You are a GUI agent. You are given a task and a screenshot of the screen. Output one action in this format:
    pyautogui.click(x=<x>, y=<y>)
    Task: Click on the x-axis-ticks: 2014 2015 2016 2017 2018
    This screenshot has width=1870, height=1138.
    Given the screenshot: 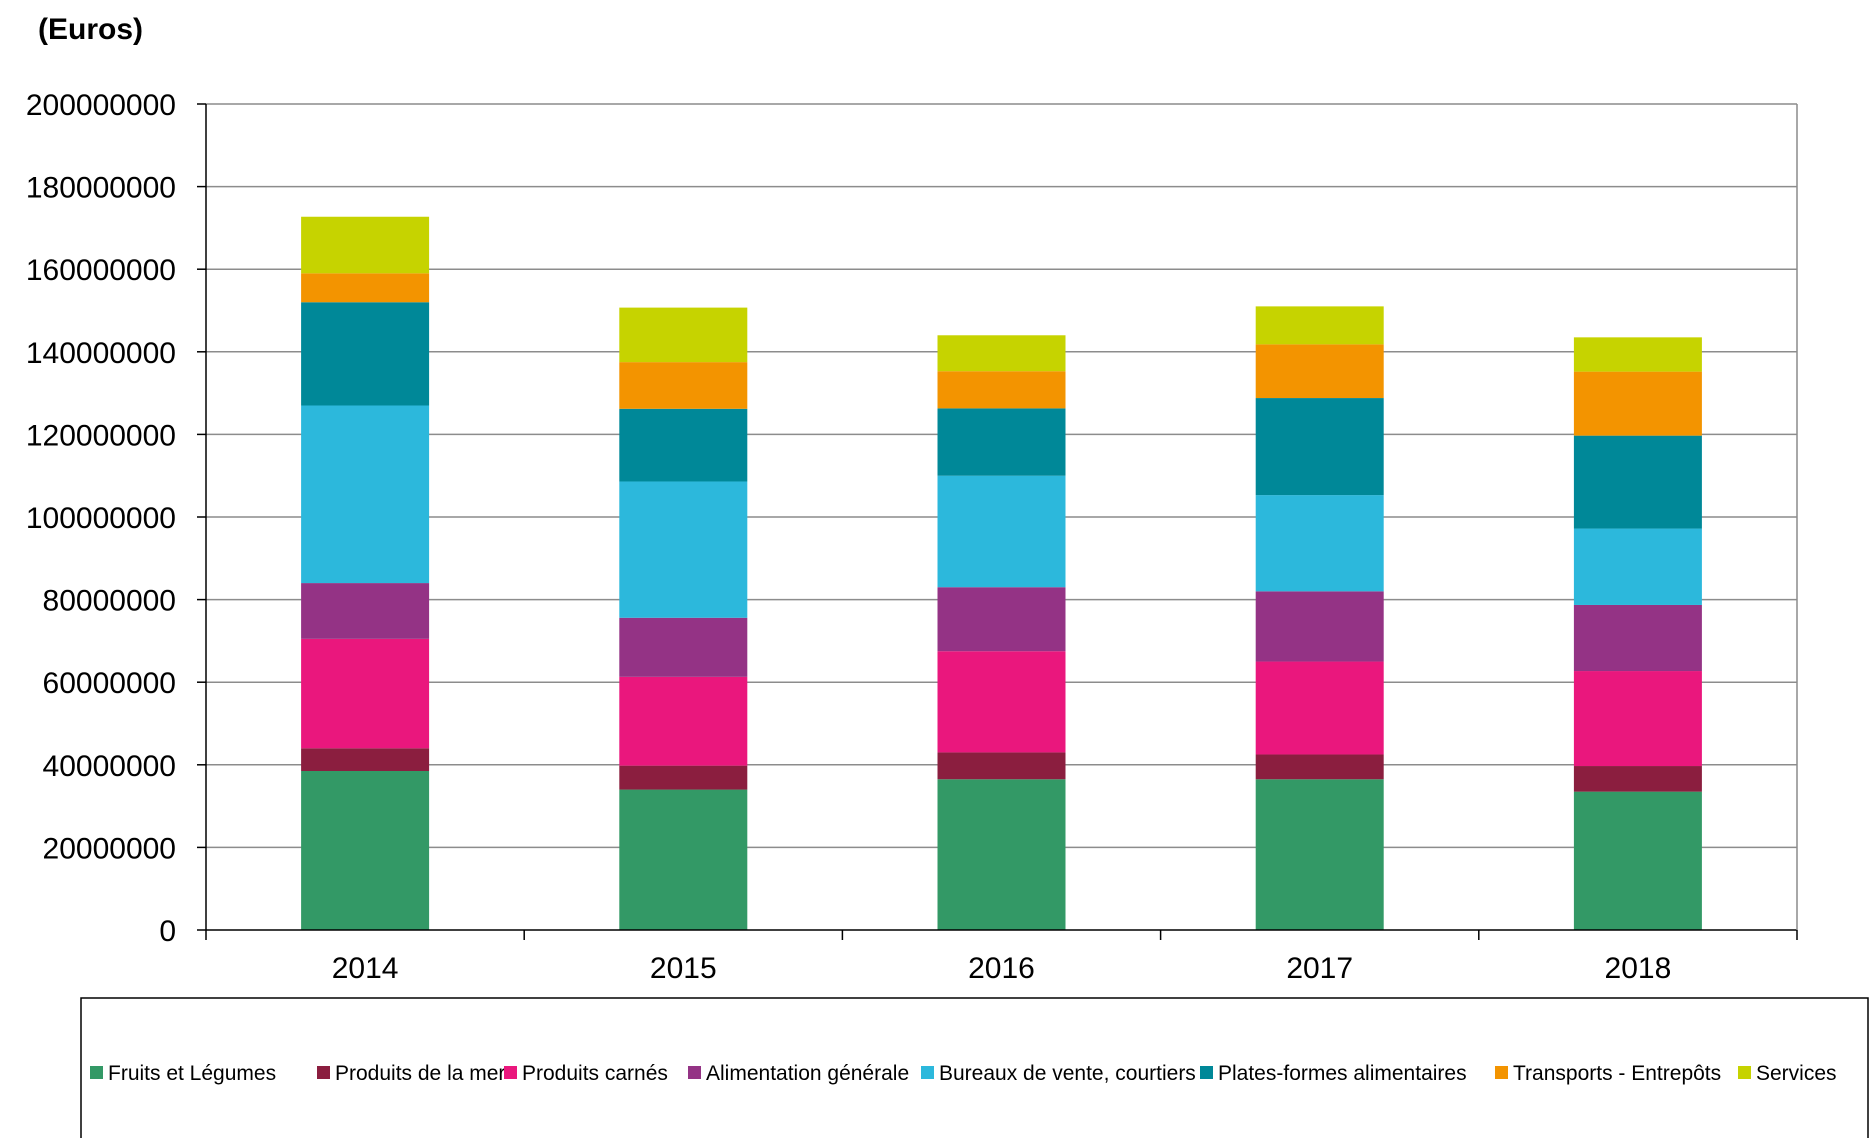 What is the action you would take?
    pyautogui.click(x=1001, y=957)
    